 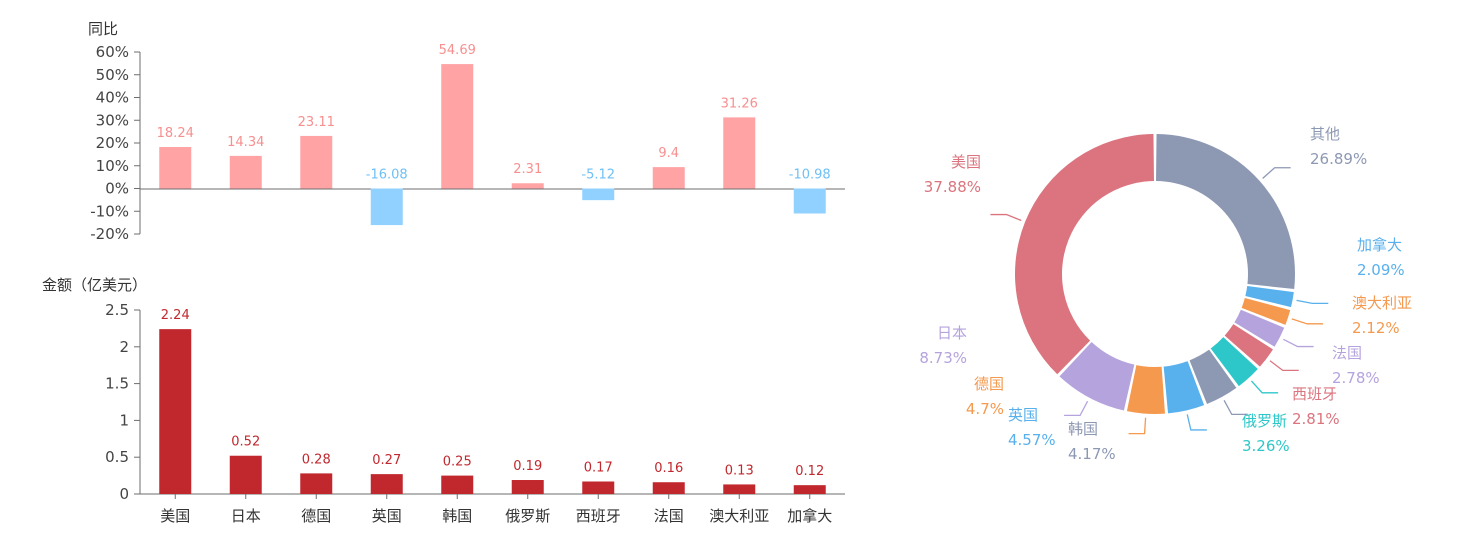 What do you see at coordinates (943, 358) in the screenshot?
I see `donut-label-percent: 8.73%` at bounding box center [943, 358].